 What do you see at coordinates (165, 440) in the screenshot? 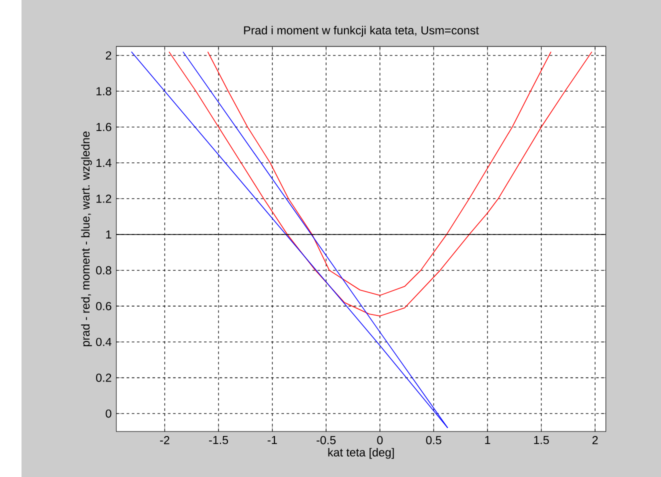
I see `x-tick-label: -2` at bounding box center [165, 440].